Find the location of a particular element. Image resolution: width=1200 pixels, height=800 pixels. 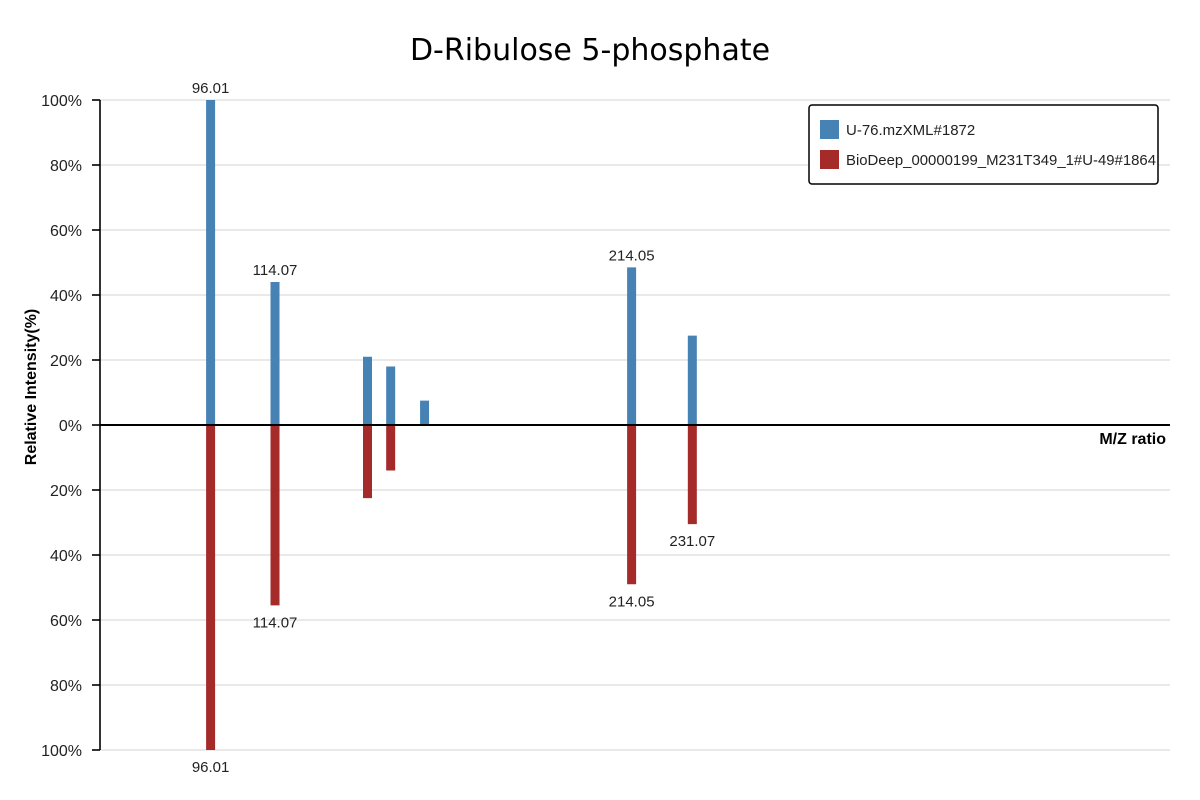

reference-peak-label: 114.07 is located at coordinates (275, 270).